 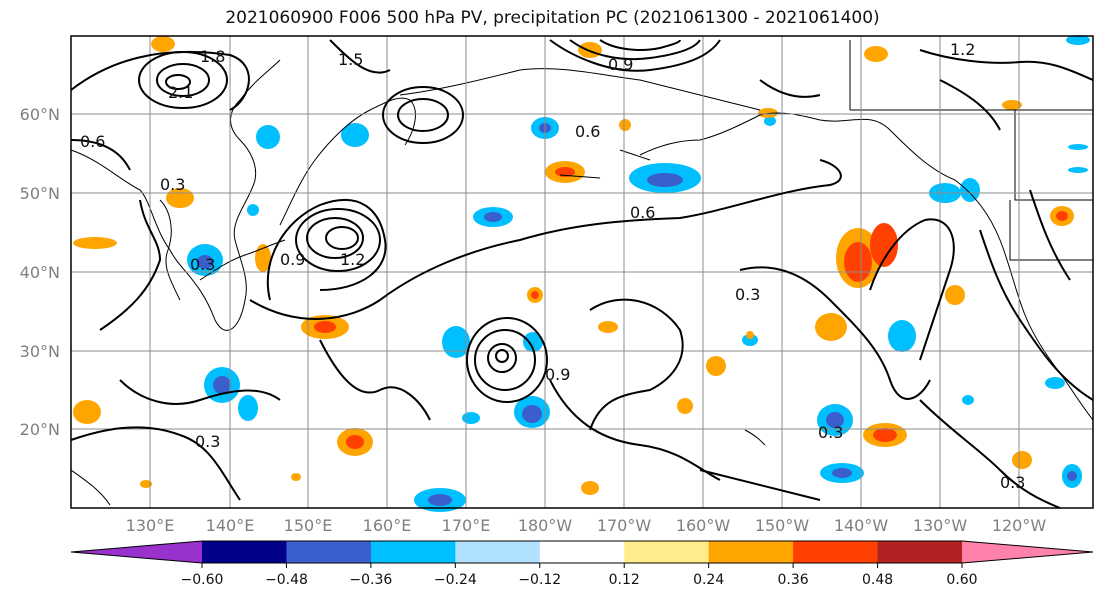 I want to click on colorbar-tick-label: −0.12, so click(x=539, y=580).